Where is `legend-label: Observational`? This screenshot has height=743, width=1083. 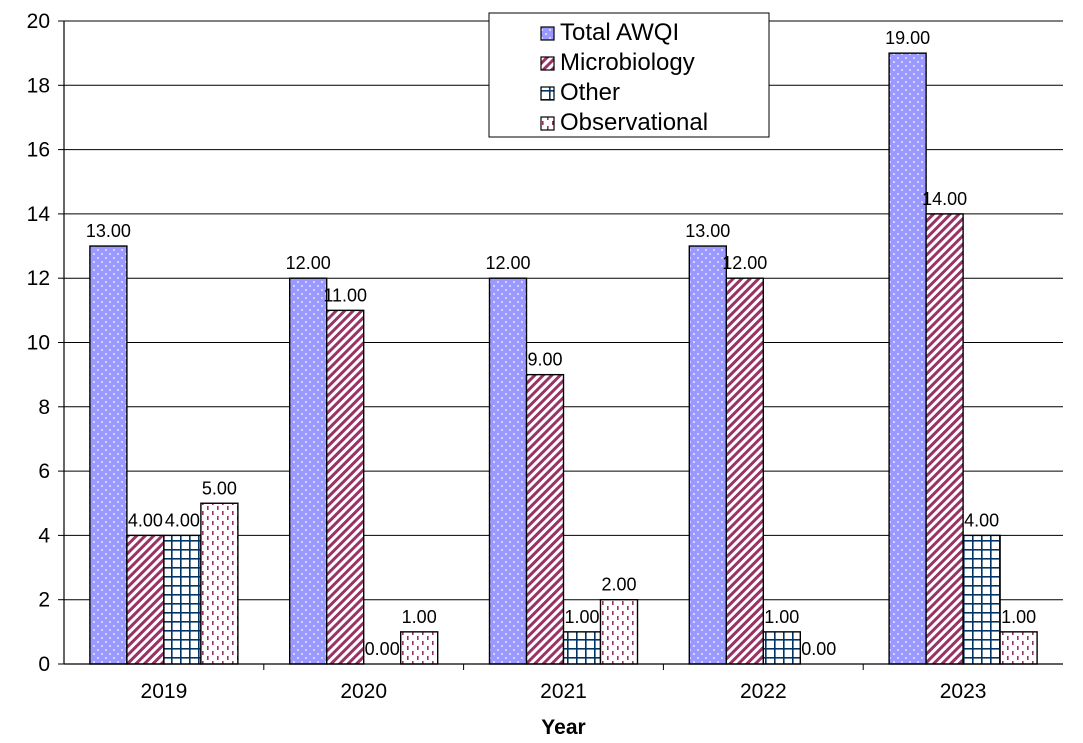 legend-label: Observational is located at coordinates (634, 122).